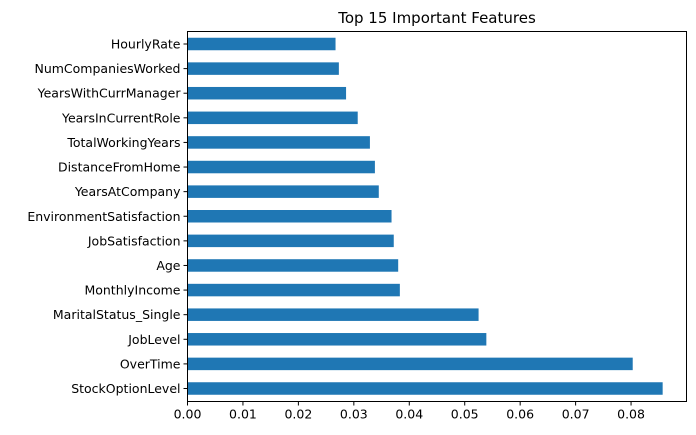 Image resolution: width=696 pixels, height=435 pixels. Describe the element at coordinates (168, 265) in the screenshot. I see `y-tick-label-age: Age` at that location.